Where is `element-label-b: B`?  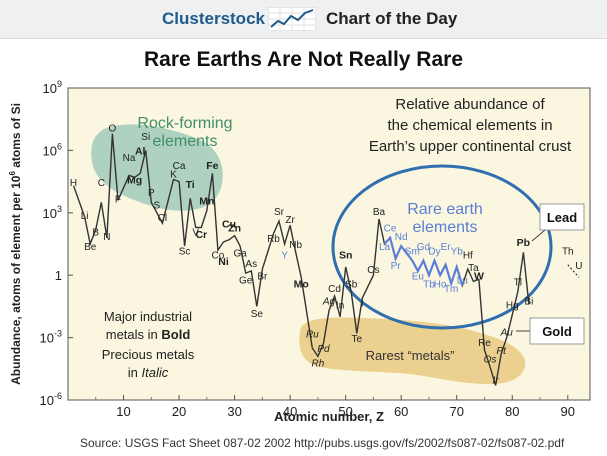
element-label-b: B is located at coordinates (95, 233).